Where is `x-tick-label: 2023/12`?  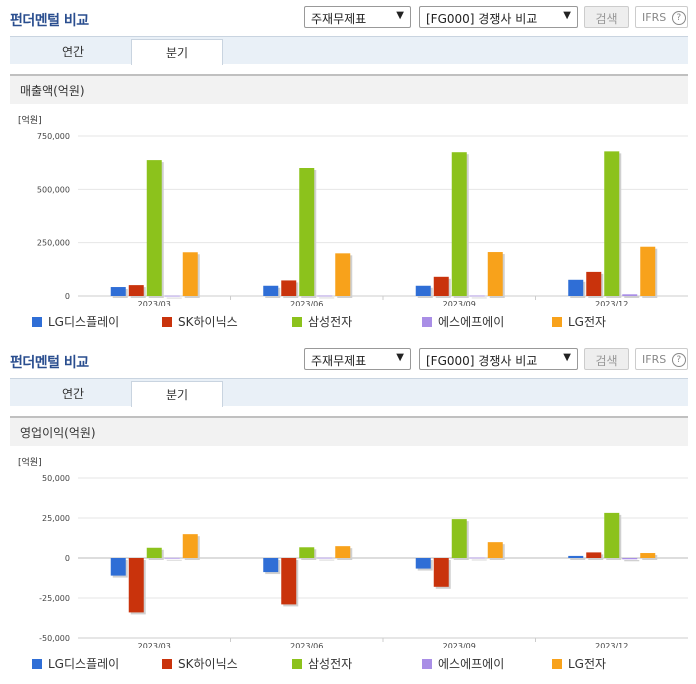
x-tick-label: 2023/12 is located at coordinates (611, 645).